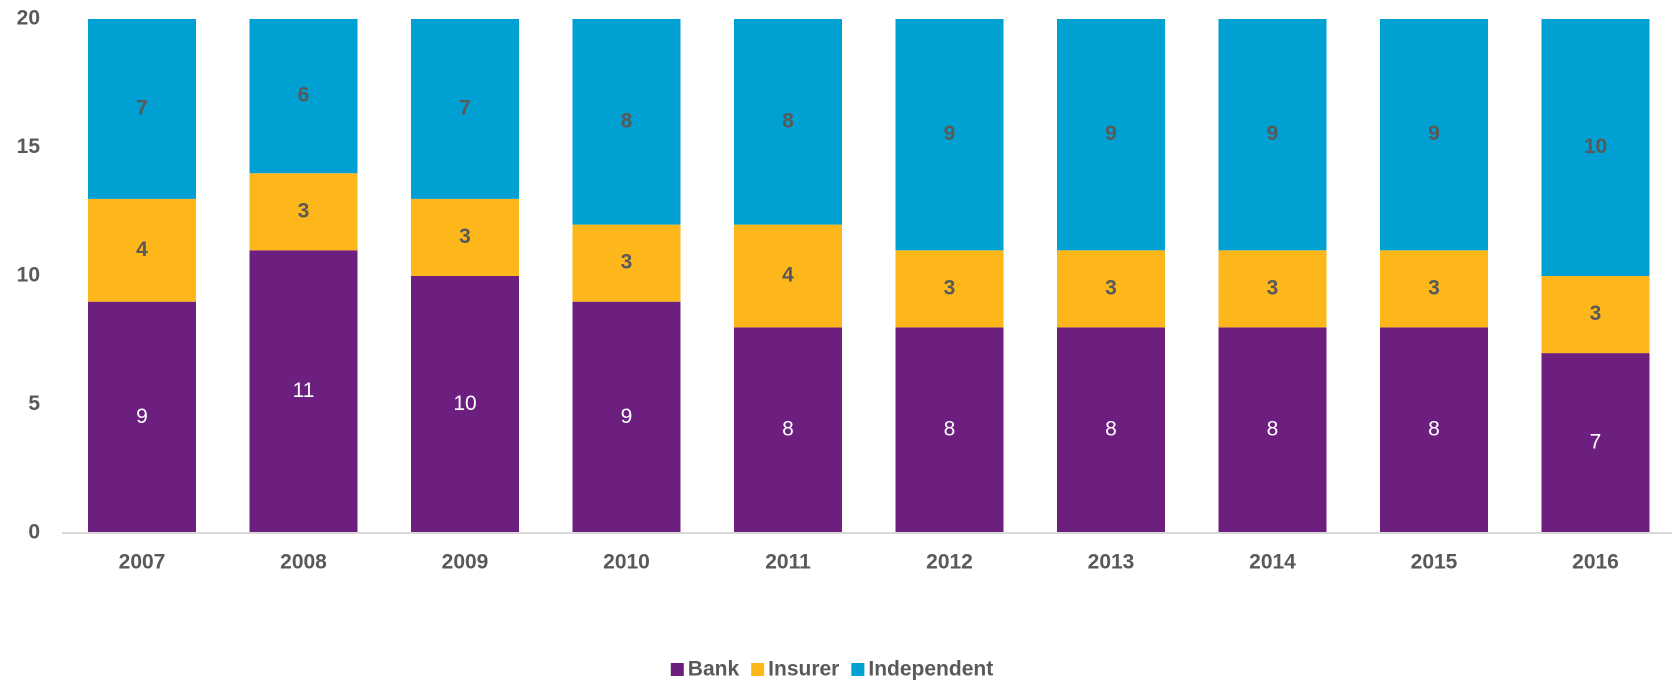 The width and height of the screenshot is (1672, 681). Describe the element at coordinates (1272, 562) in the screenshot. I see `x-tick-label: 2014` at that location.